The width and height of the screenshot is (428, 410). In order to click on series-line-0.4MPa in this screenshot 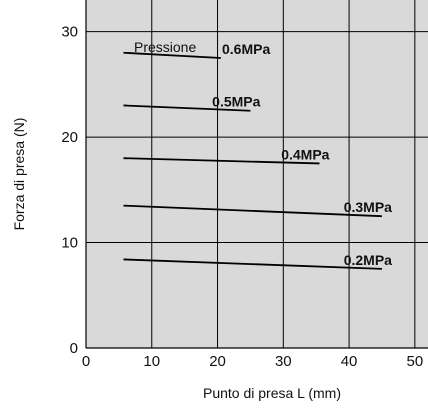, I will do `click(221, 161)`.